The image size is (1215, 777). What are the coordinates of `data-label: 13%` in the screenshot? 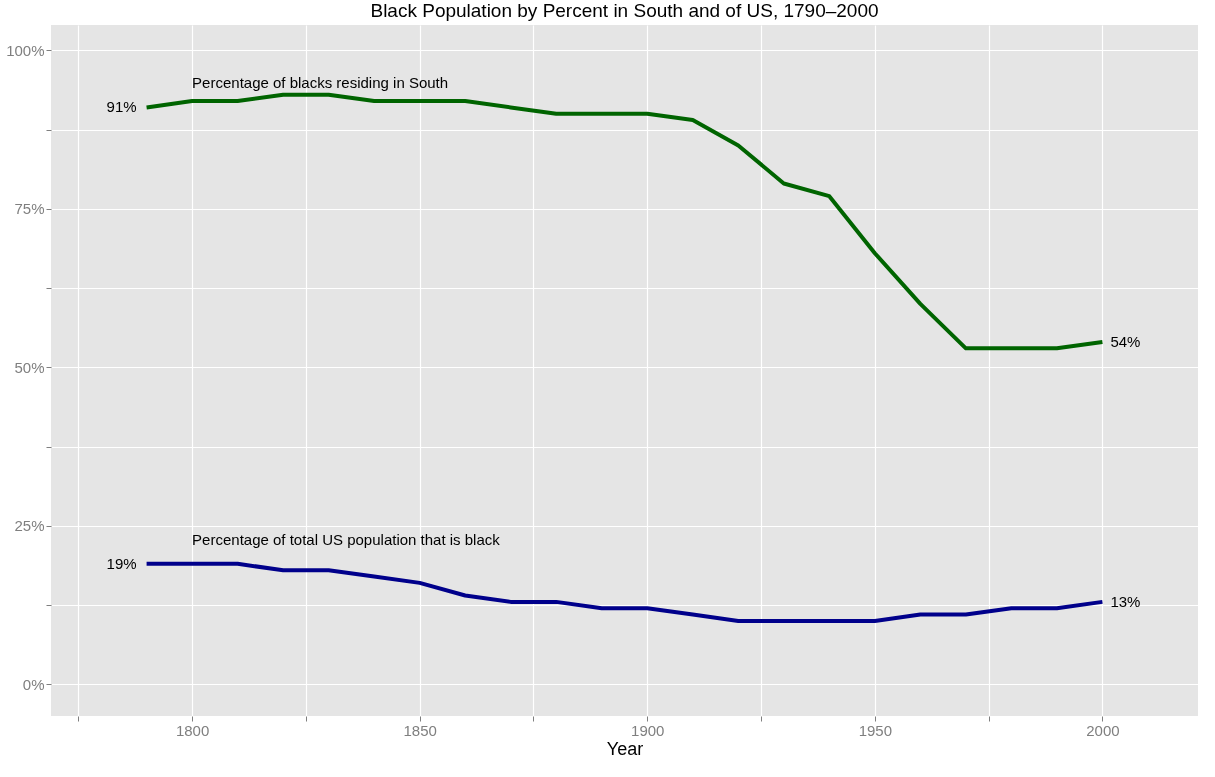 It's located at (1125, 601).